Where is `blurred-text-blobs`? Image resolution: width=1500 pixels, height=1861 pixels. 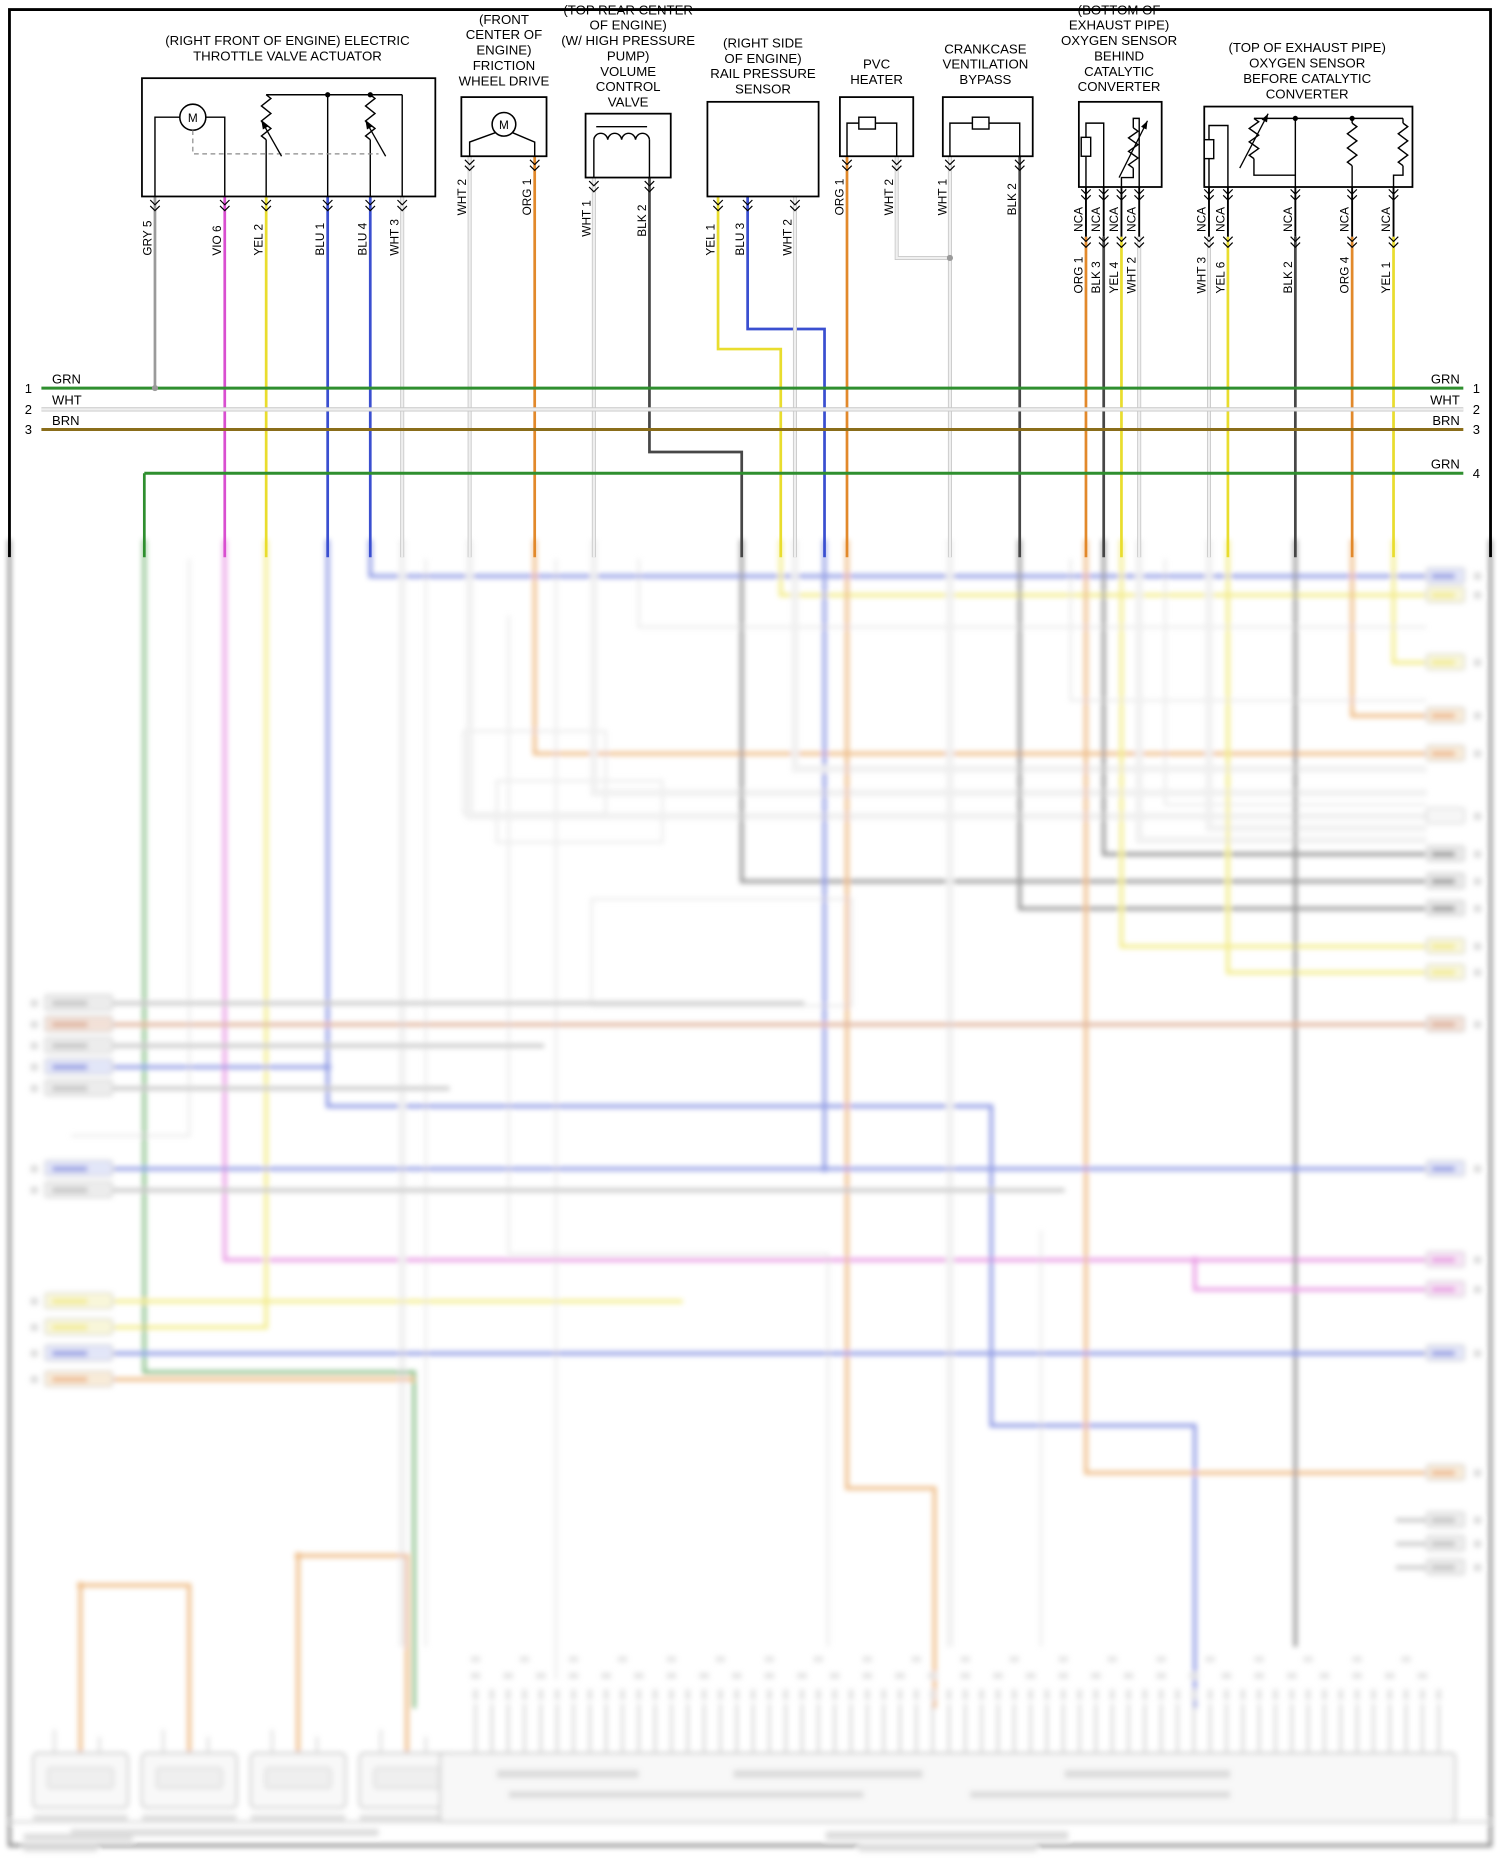
blurred-text-blobs is located at coordinates (627, 1810).